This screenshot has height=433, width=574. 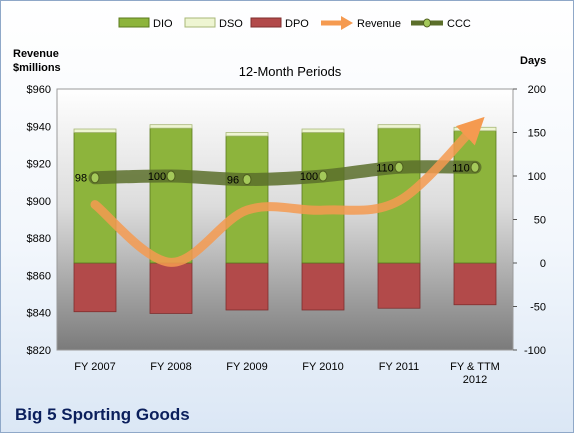 What do you see at coordinates (39, 314) in the screenshot?
I see `left-tick-label: $840` at bounding box center [39, 314].